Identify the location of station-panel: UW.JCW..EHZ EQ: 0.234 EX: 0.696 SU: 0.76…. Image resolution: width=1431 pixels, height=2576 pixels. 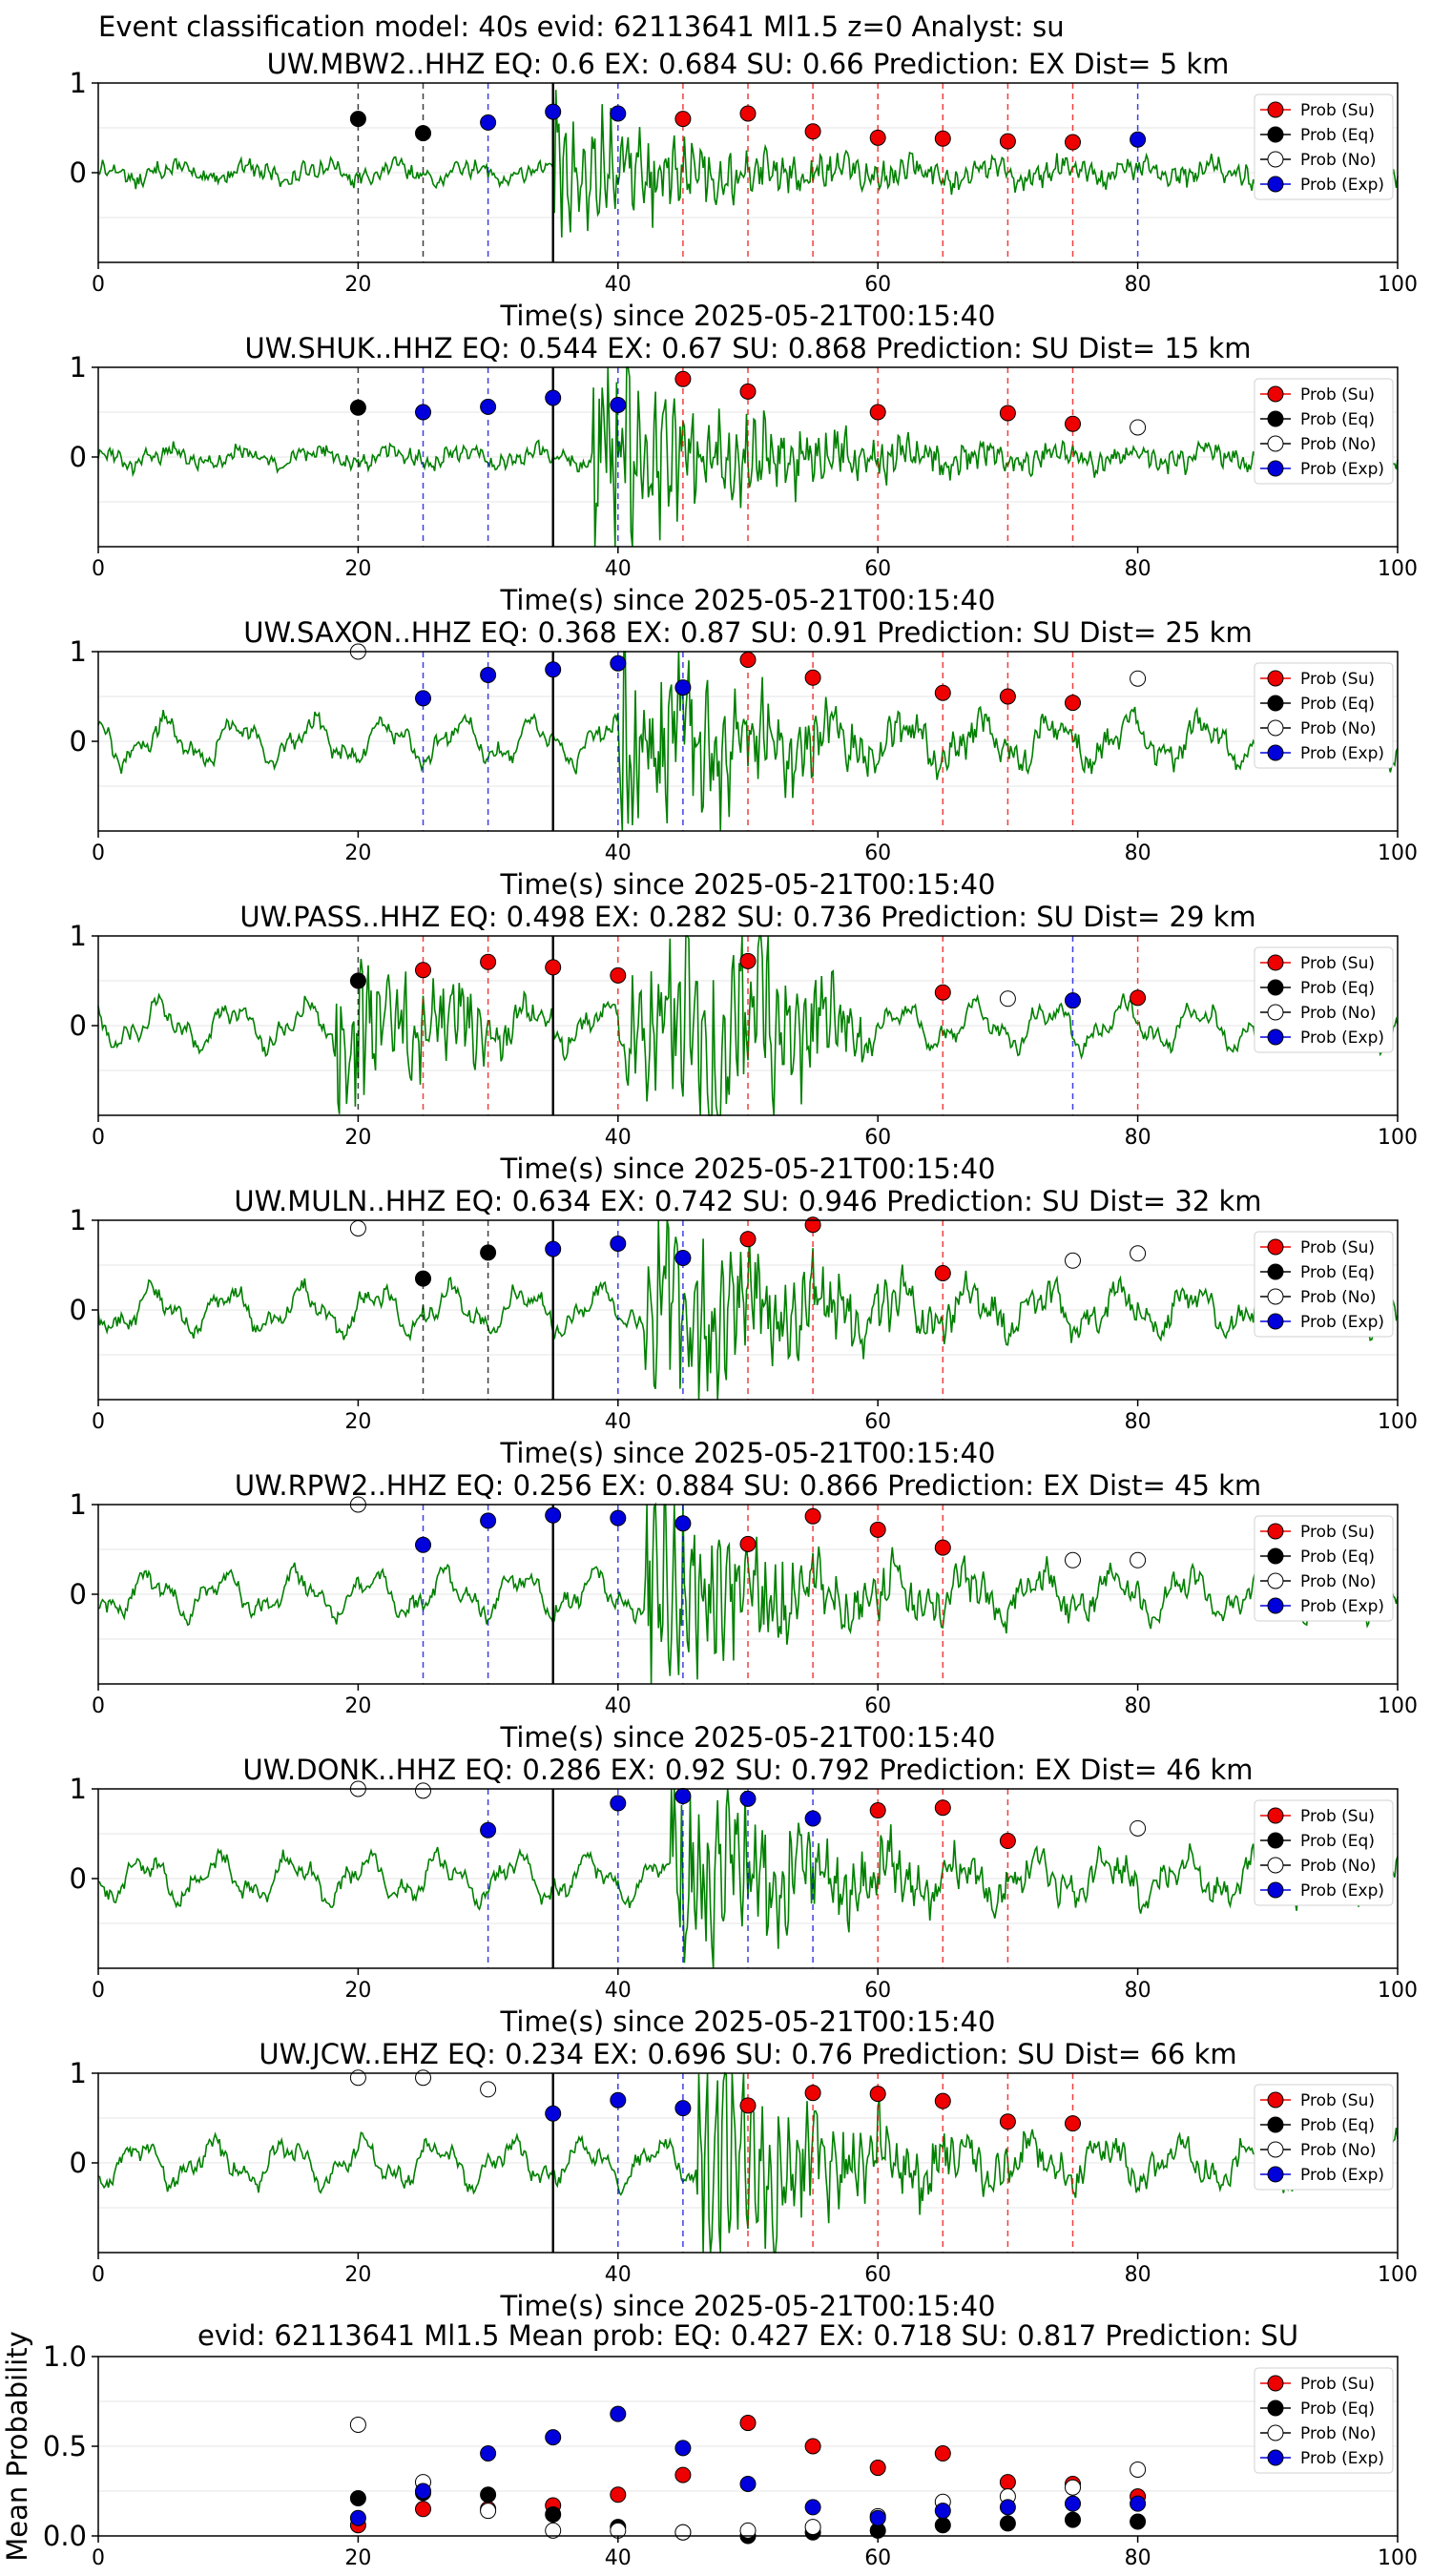
(744, 2180).